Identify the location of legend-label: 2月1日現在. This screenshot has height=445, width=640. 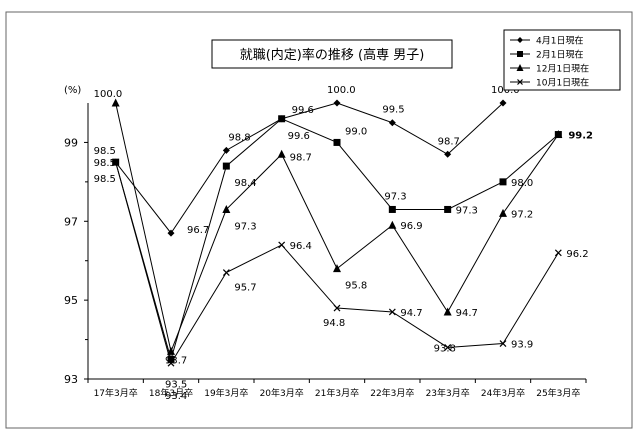
(559, 55).